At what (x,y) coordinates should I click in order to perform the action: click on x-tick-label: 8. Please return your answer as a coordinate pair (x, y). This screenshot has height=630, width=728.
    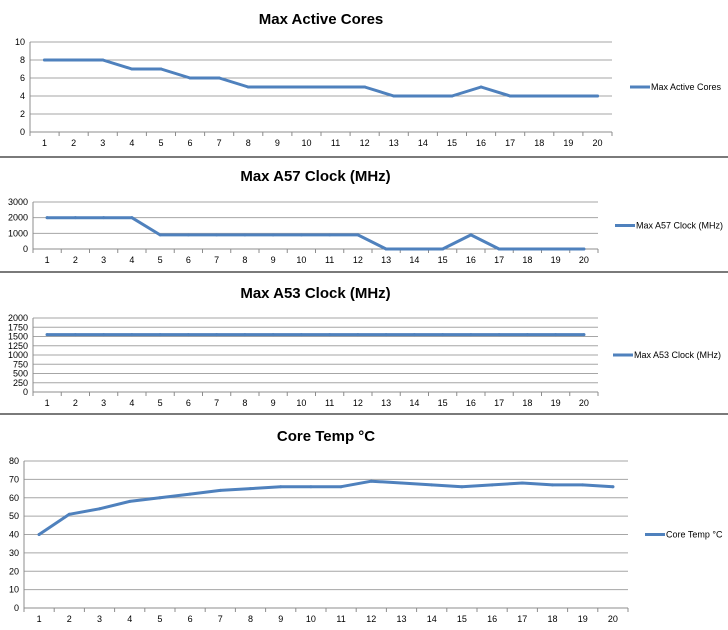
    Looking at the image, I should click on (248, 143).